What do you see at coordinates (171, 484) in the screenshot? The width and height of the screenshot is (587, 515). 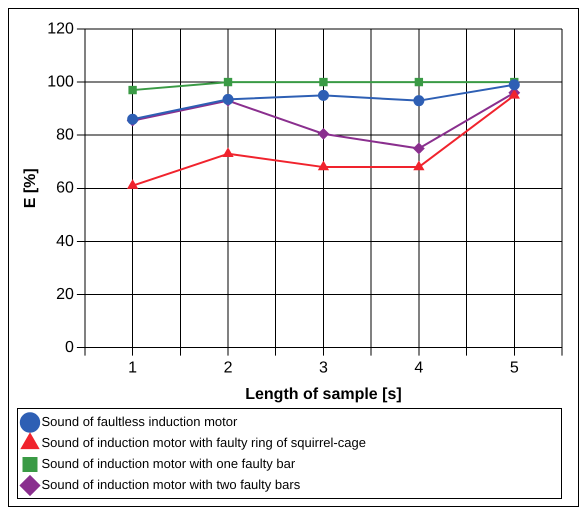 I see `legend-label: Sound of induction motor with two faulty bars` at bounding box center [171, 484].